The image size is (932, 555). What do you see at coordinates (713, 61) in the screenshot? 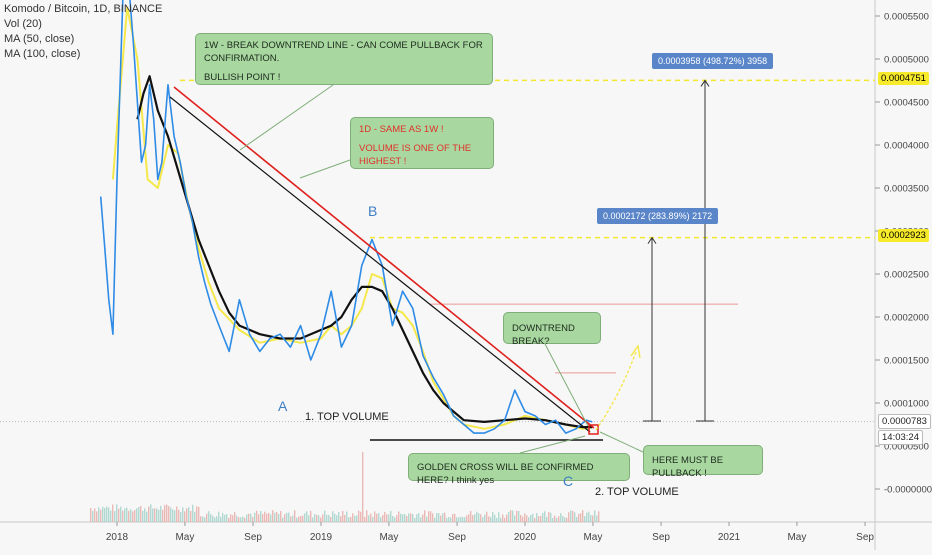
I see `measure-label-top: 0.0003958 (498.72%) 3958` at bounding box center [713, 61].